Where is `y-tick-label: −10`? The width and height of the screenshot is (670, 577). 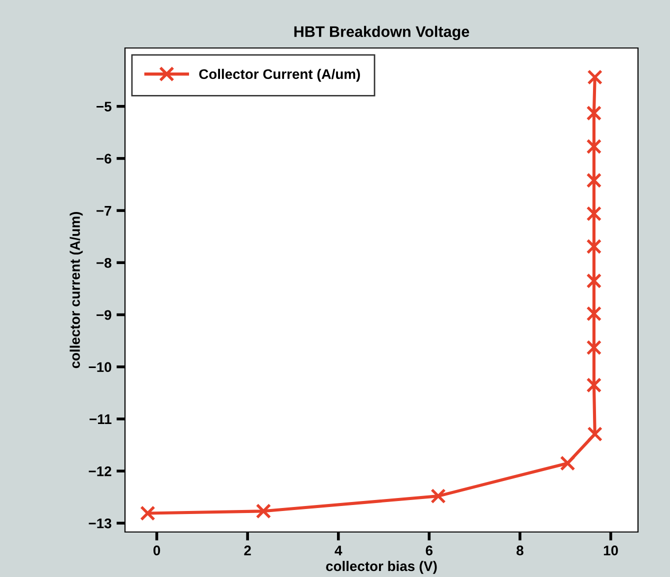 y-tick-label: −10 is located at coordinates (100, 367).